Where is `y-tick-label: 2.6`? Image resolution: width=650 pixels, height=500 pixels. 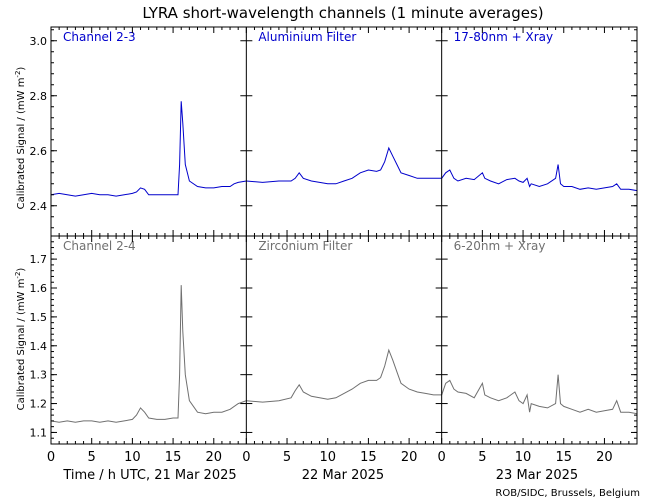 y-tick-label: 2.6 is located at coordinates (39, 151).